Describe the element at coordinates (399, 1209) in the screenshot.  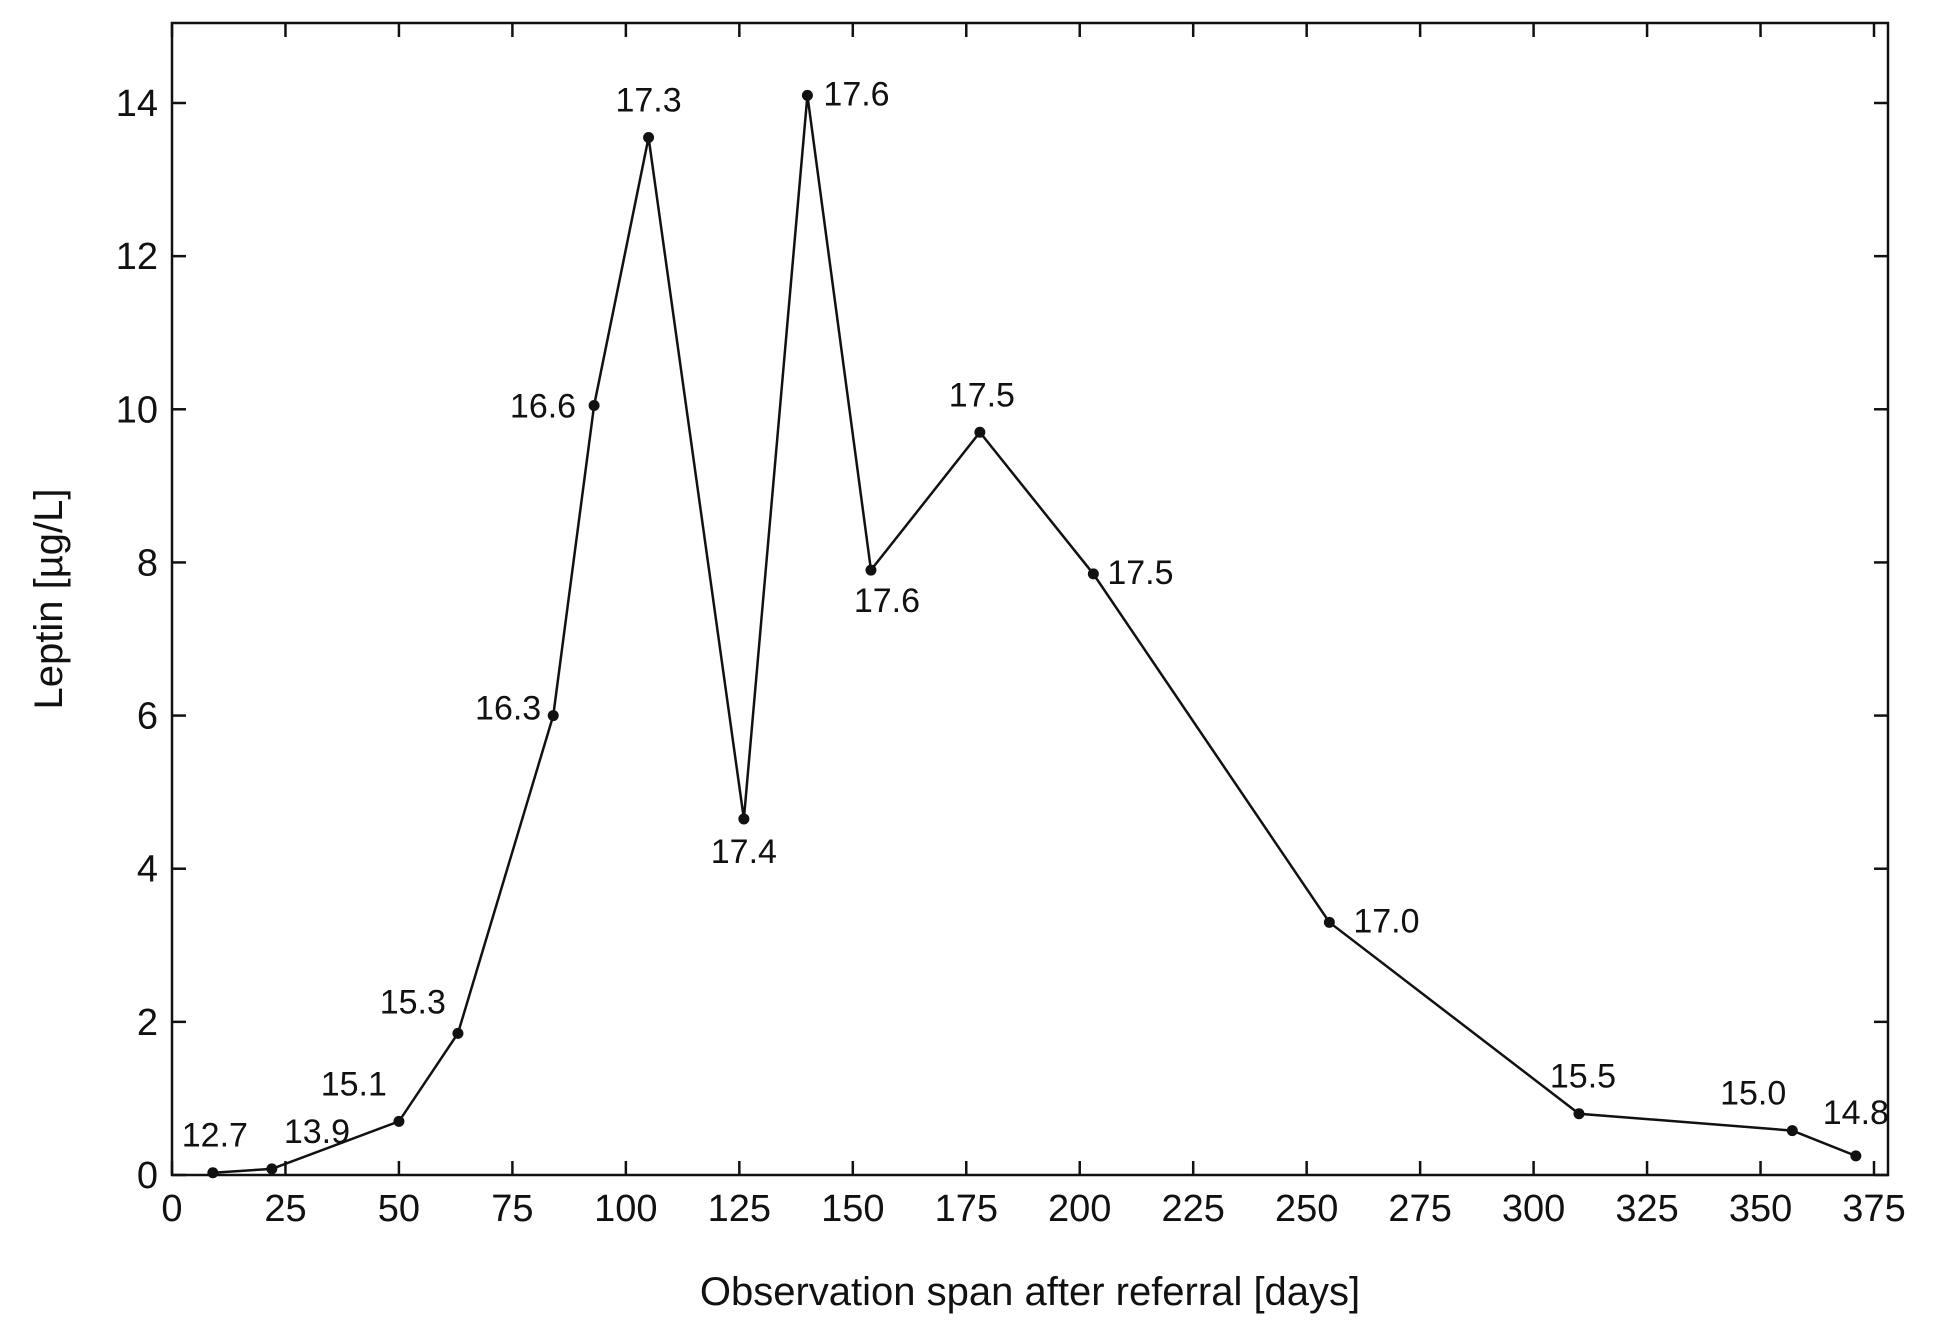
I see `x-tick-label: 50` at that location.